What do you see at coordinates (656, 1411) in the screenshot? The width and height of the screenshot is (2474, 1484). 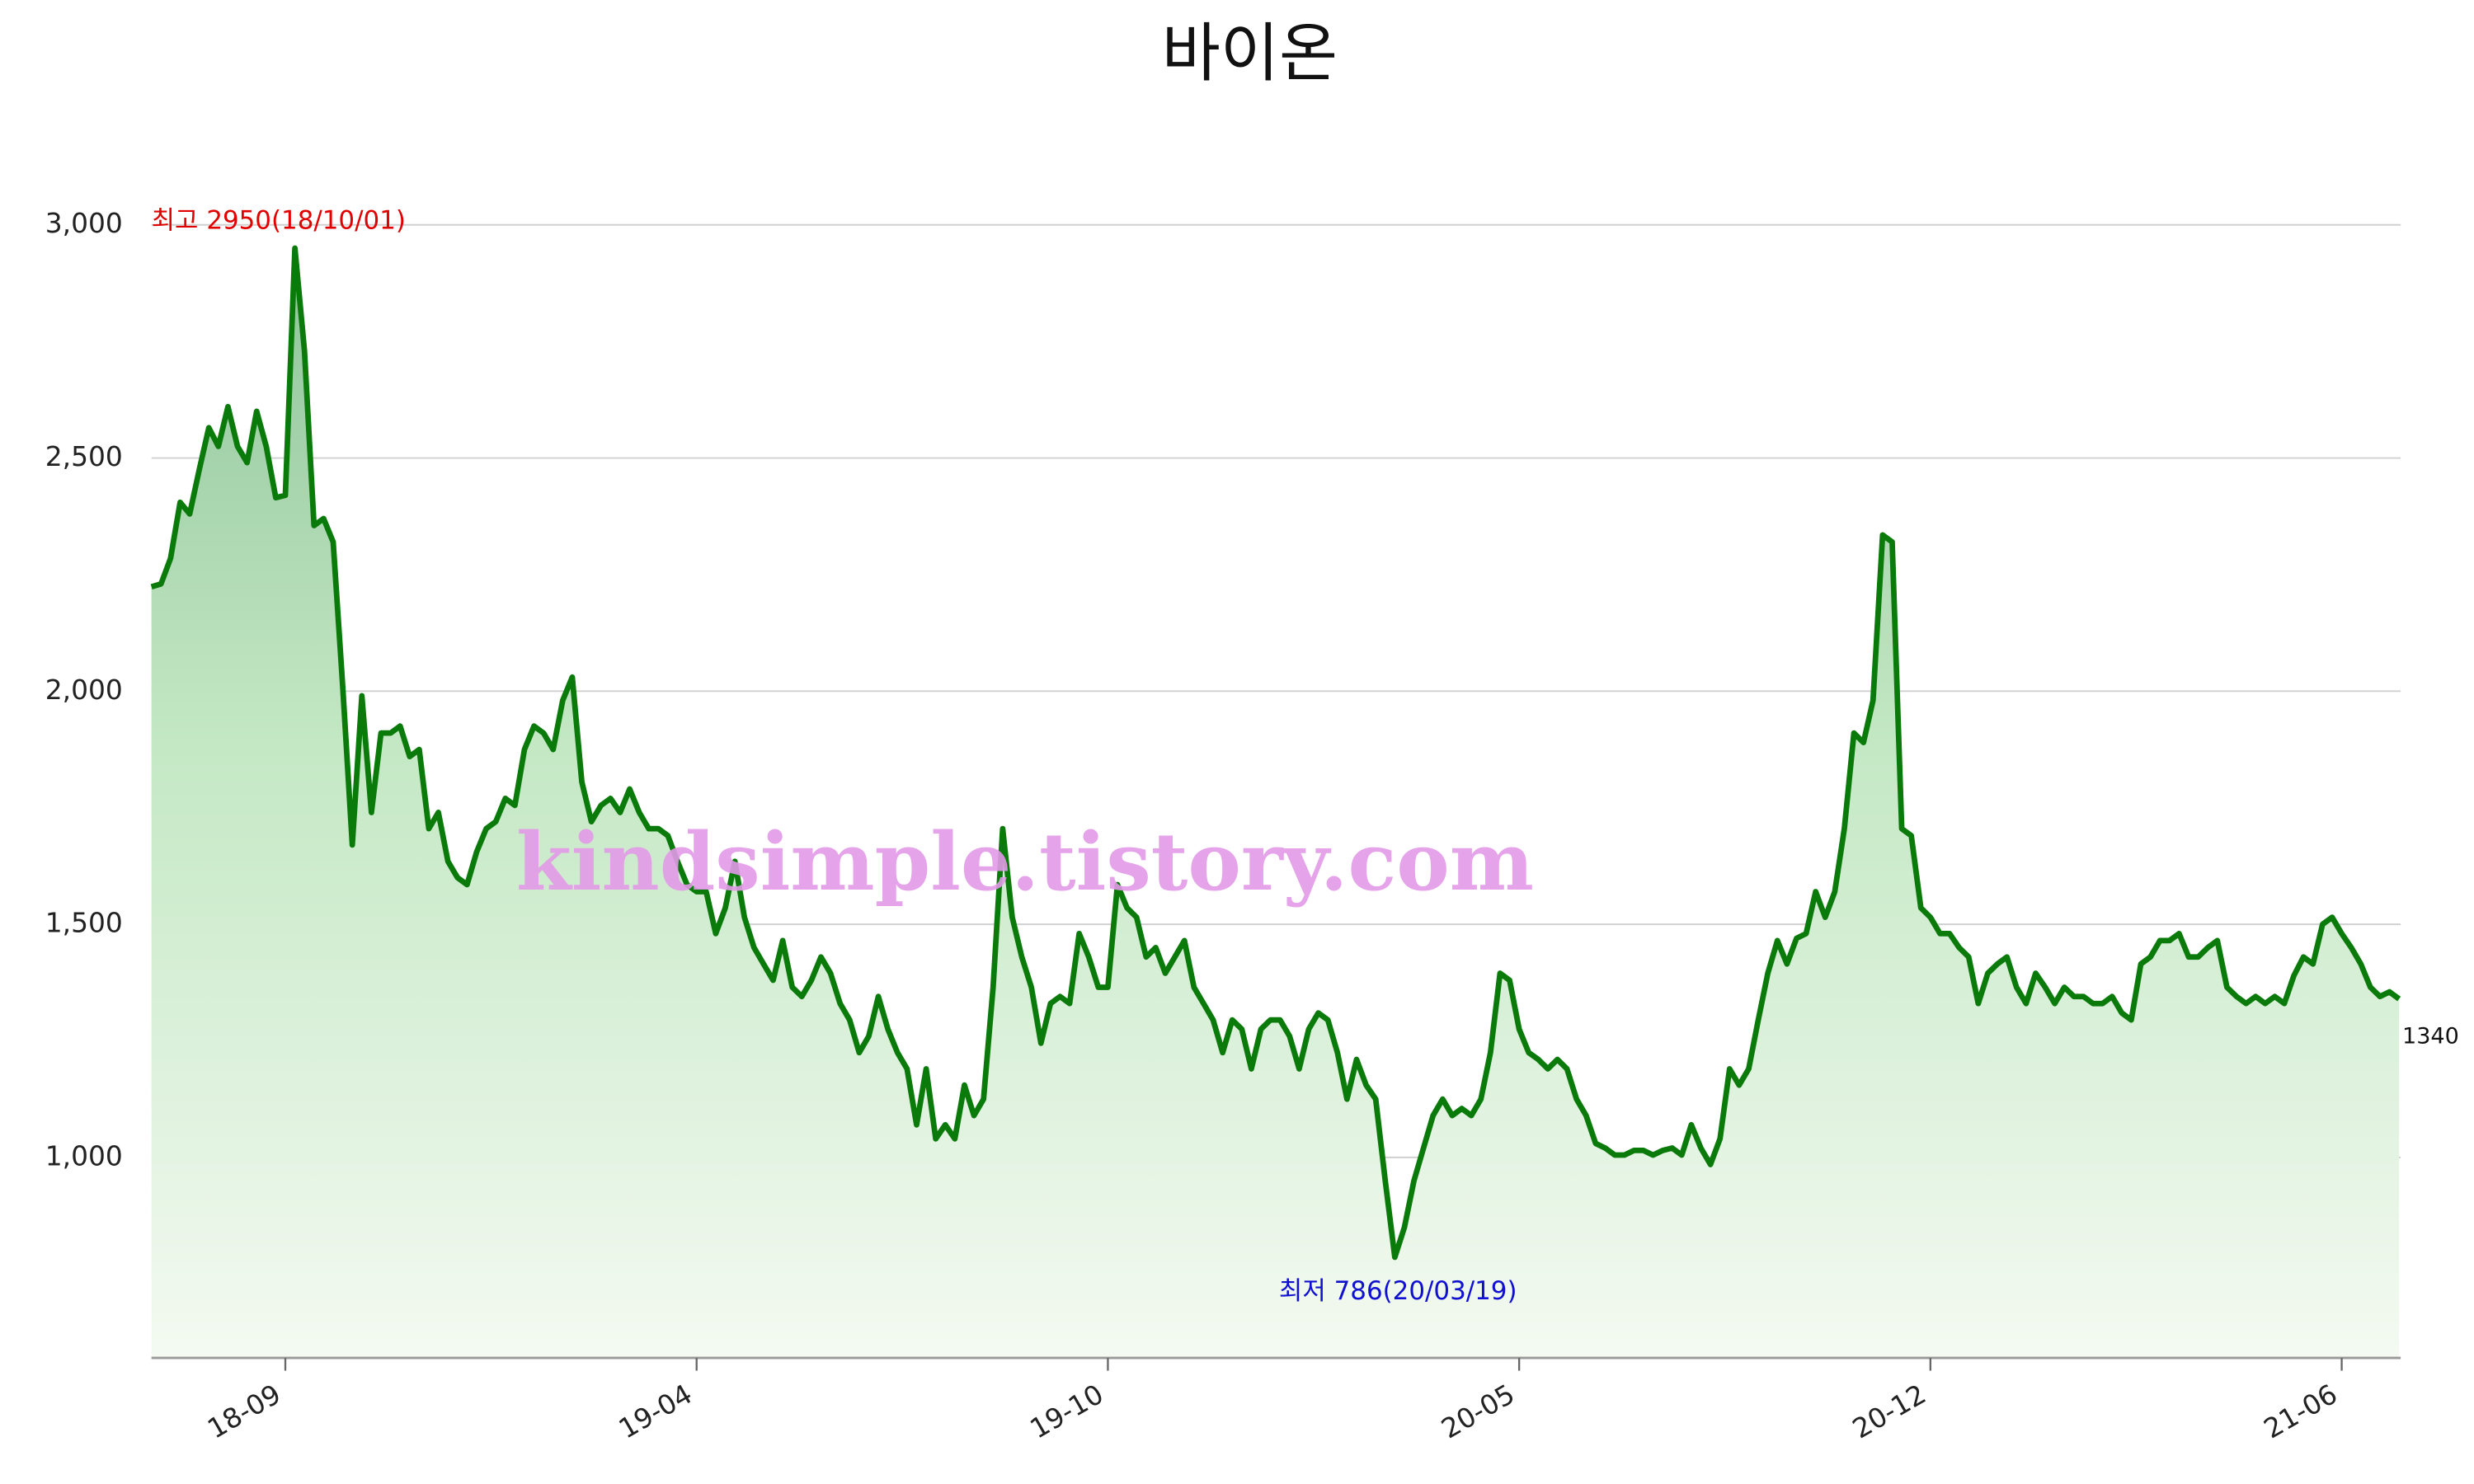 I see `x-tick-label: 19-04` at bounding box center [656, 1411].